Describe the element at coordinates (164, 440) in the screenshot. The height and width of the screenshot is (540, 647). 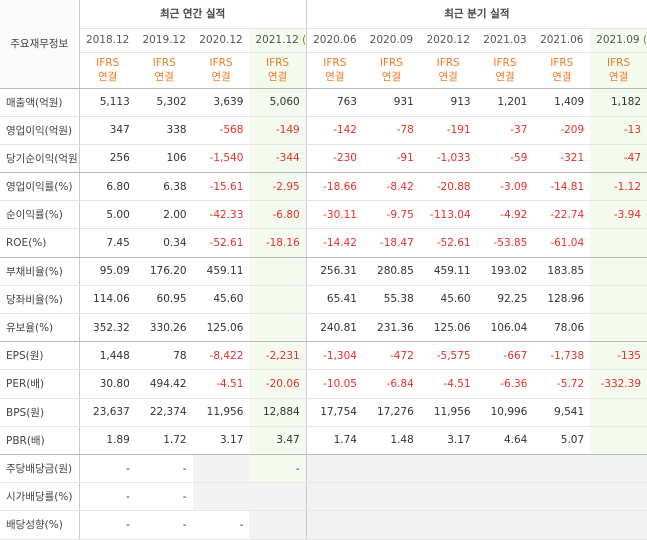
I see `value-cell: 1.72` at that location.